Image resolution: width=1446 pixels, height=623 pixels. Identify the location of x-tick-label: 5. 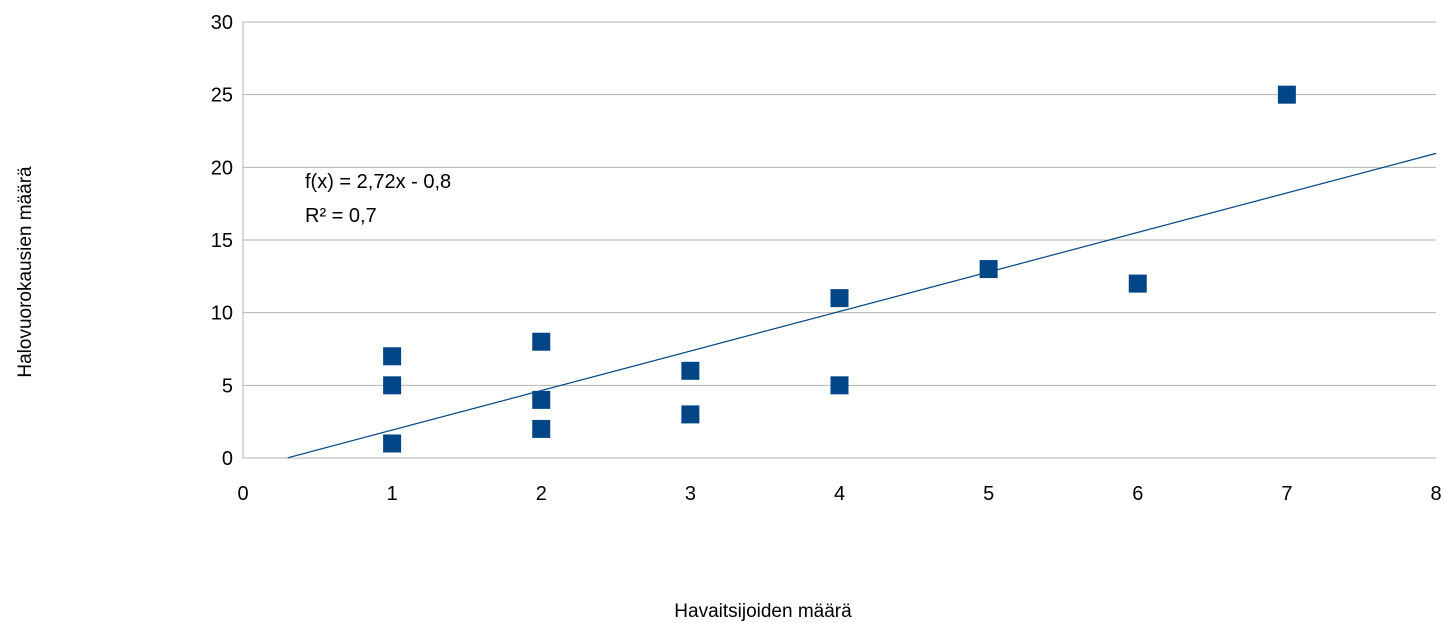
(988, 494).